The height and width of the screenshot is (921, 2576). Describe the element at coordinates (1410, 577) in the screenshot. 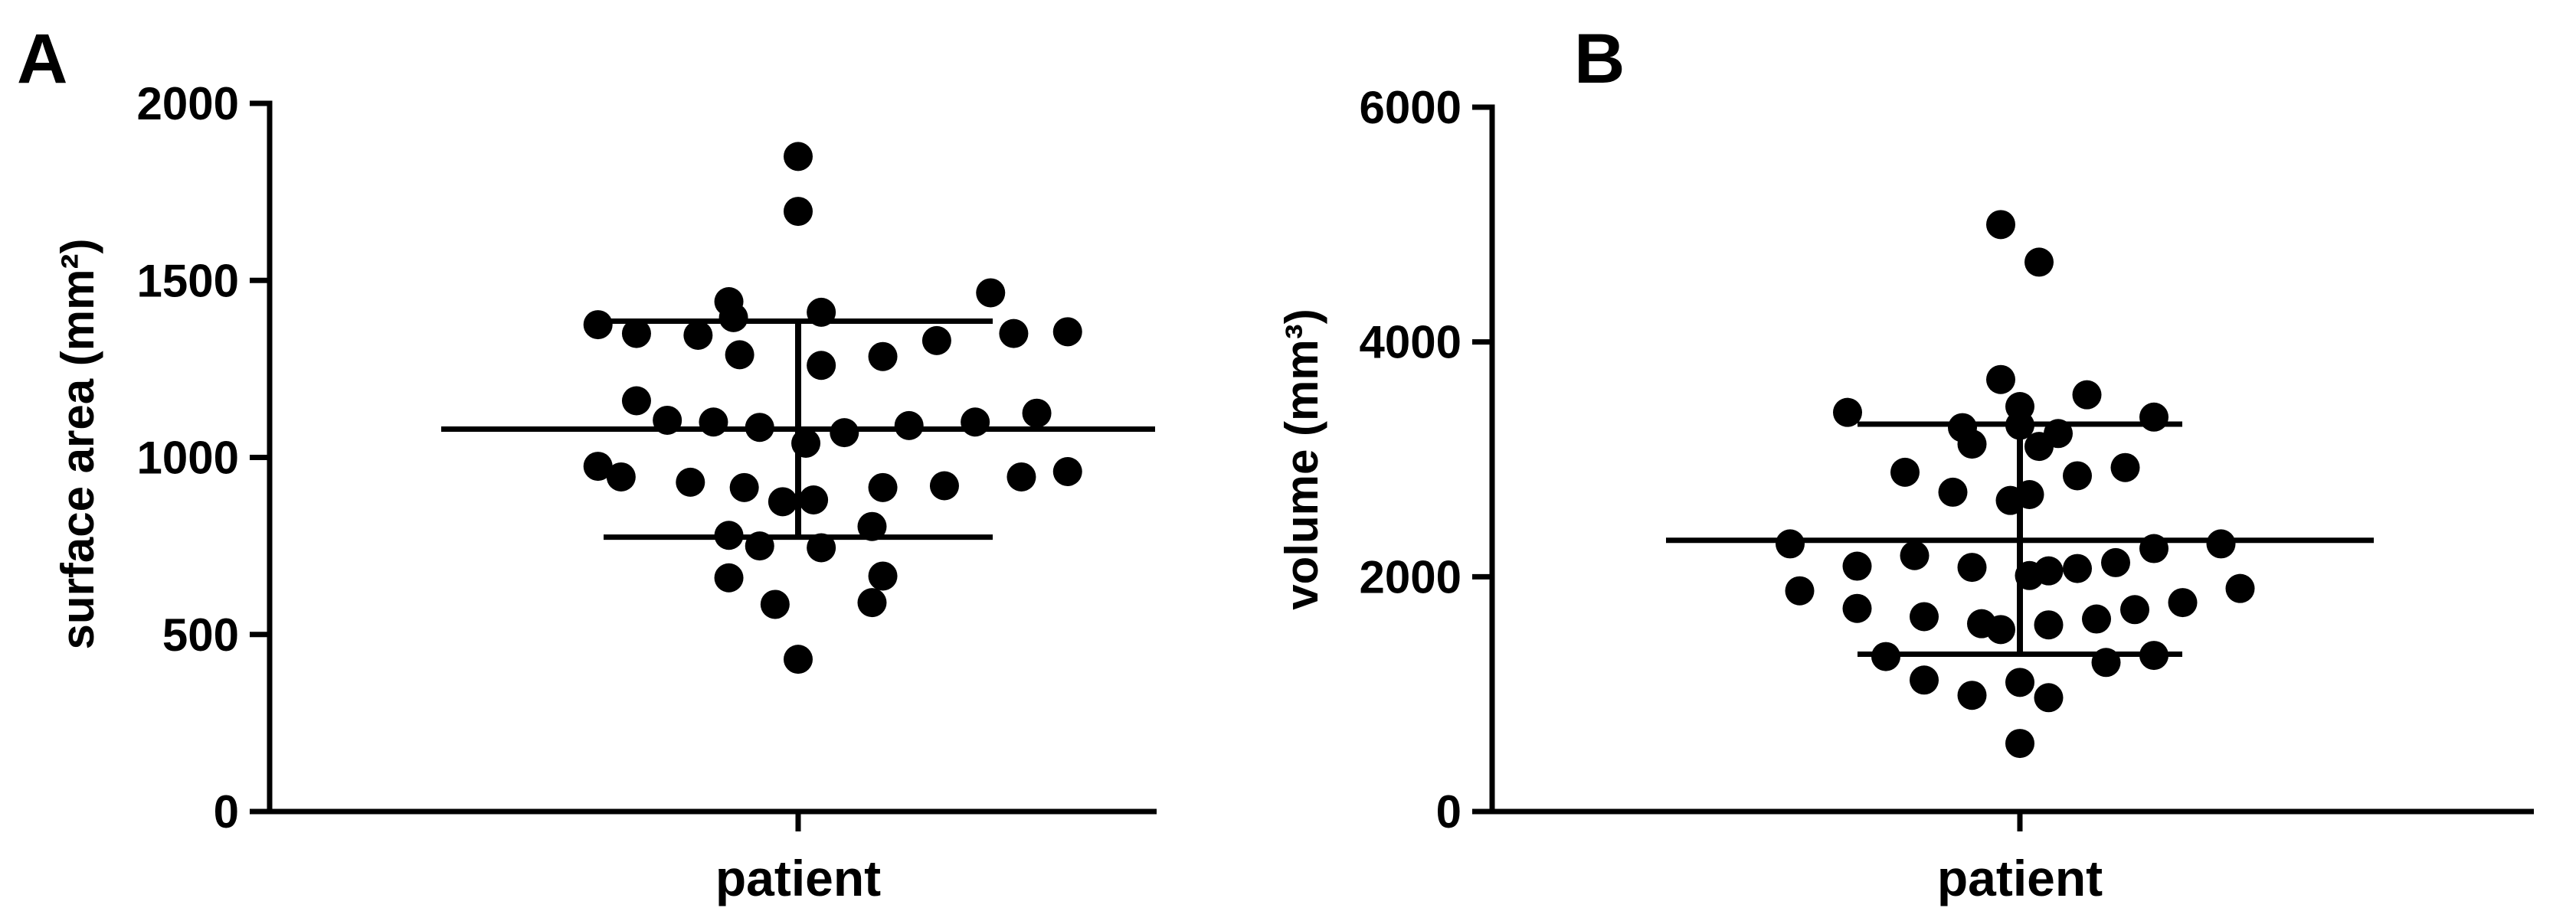

I see `panel-b-y-tick-label: 2000` at that location.